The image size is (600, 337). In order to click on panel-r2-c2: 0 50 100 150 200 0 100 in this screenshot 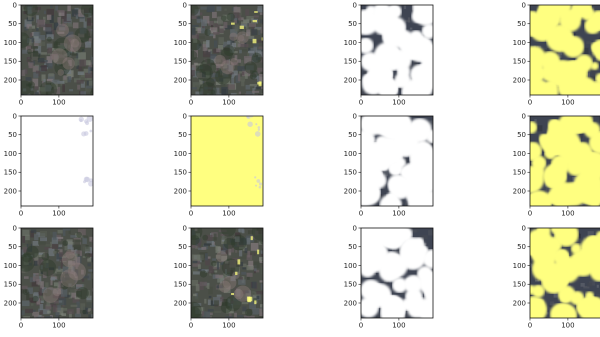, I will do `click(389, 277)`.